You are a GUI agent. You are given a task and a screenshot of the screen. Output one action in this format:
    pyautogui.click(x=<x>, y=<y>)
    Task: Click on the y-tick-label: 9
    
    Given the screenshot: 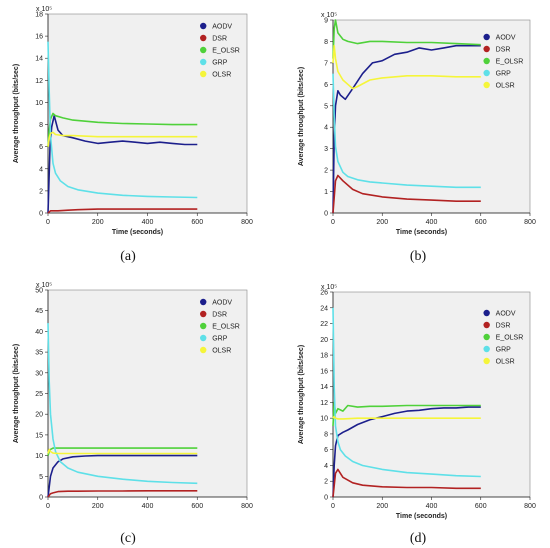 What is the action you would take?
    pyautogui.click(x=326, y=21)
    